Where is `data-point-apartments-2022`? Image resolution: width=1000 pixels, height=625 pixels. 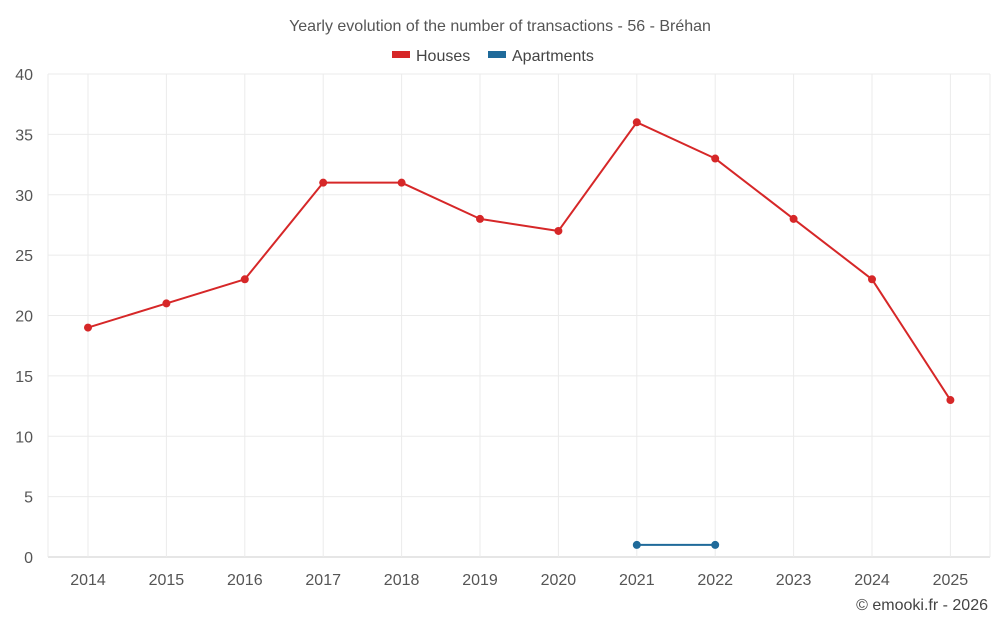 data-point-apartments-2022 is located at coordinates (715, 544).